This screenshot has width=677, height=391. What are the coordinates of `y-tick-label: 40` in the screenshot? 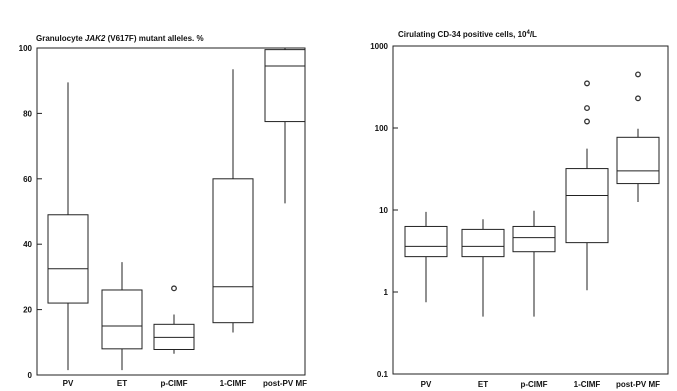 It's located at (27, 244).